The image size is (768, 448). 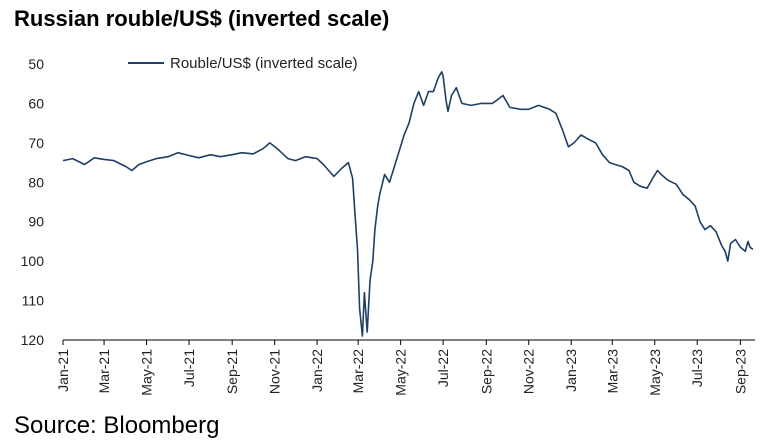 I want to click on x-tick-label: Sep-21, so click(x=232, y=371).